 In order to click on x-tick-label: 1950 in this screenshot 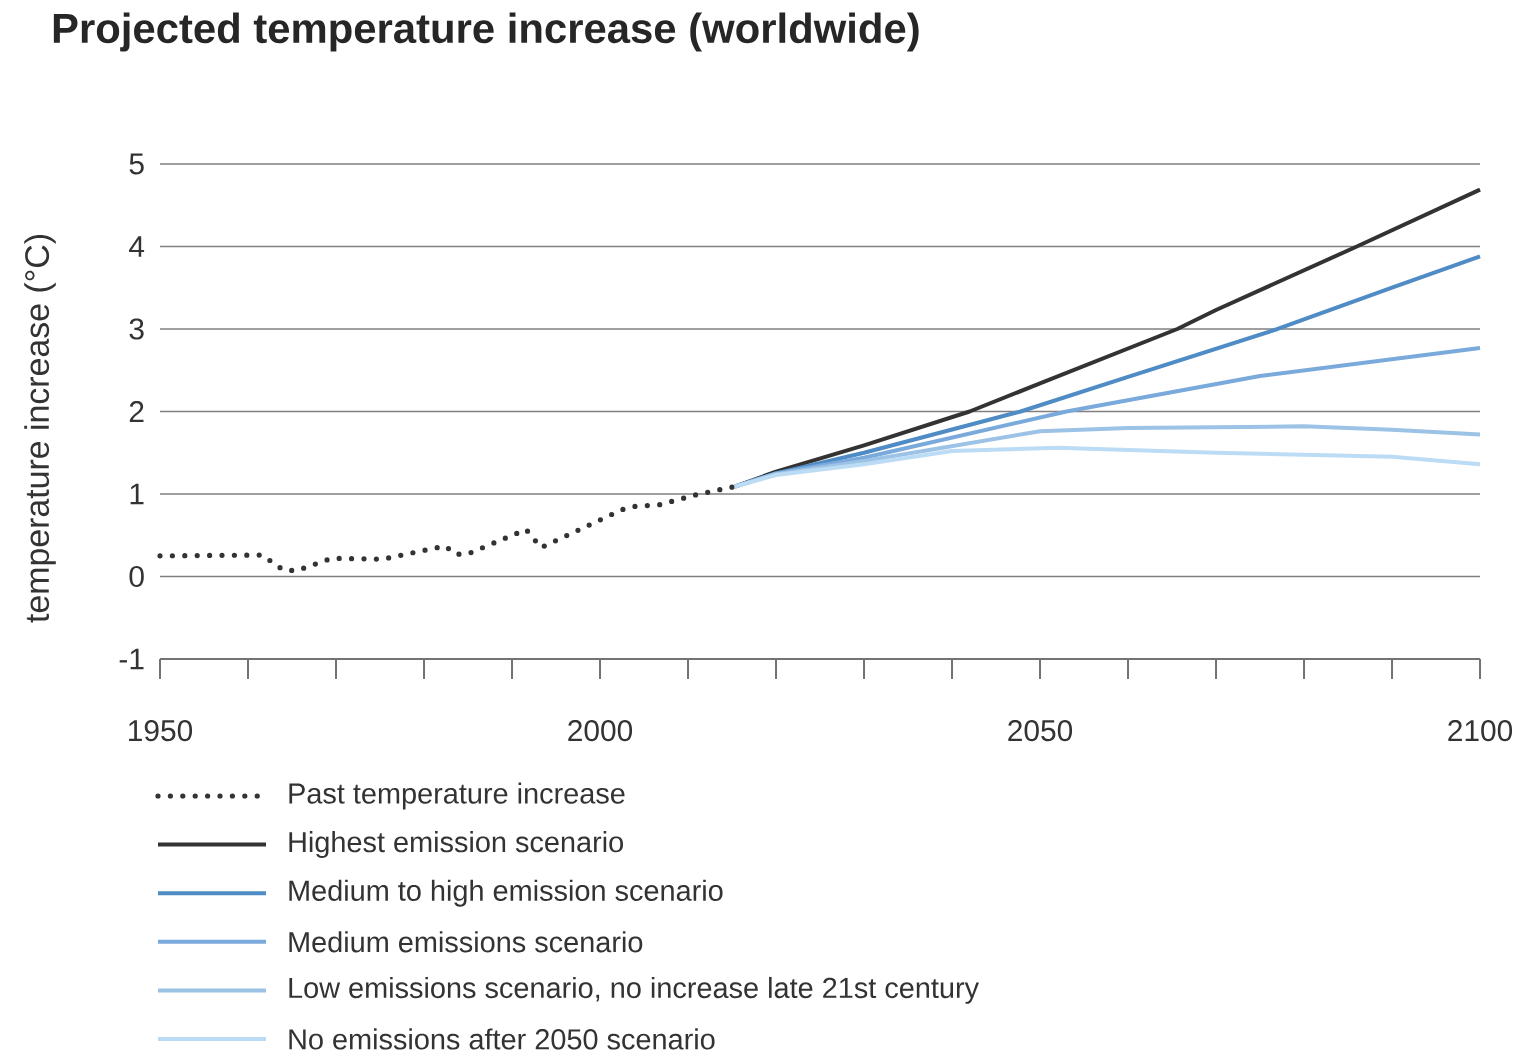, I will do `click(161, 731)`.